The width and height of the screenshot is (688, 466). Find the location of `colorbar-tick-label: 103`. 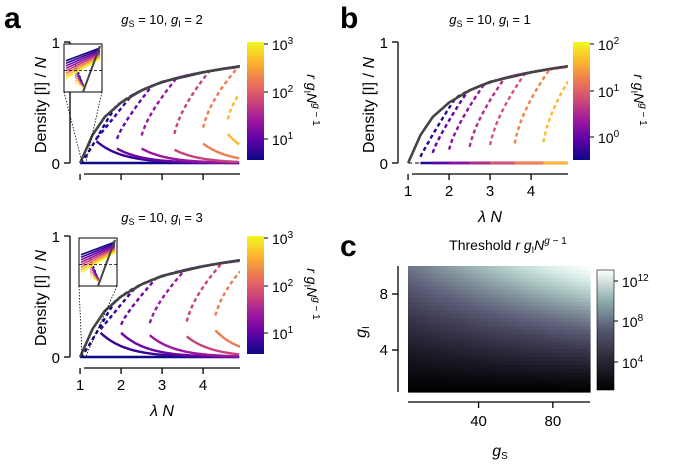

colorbar-tick-label: 103 is located at coordinates (283, 44).